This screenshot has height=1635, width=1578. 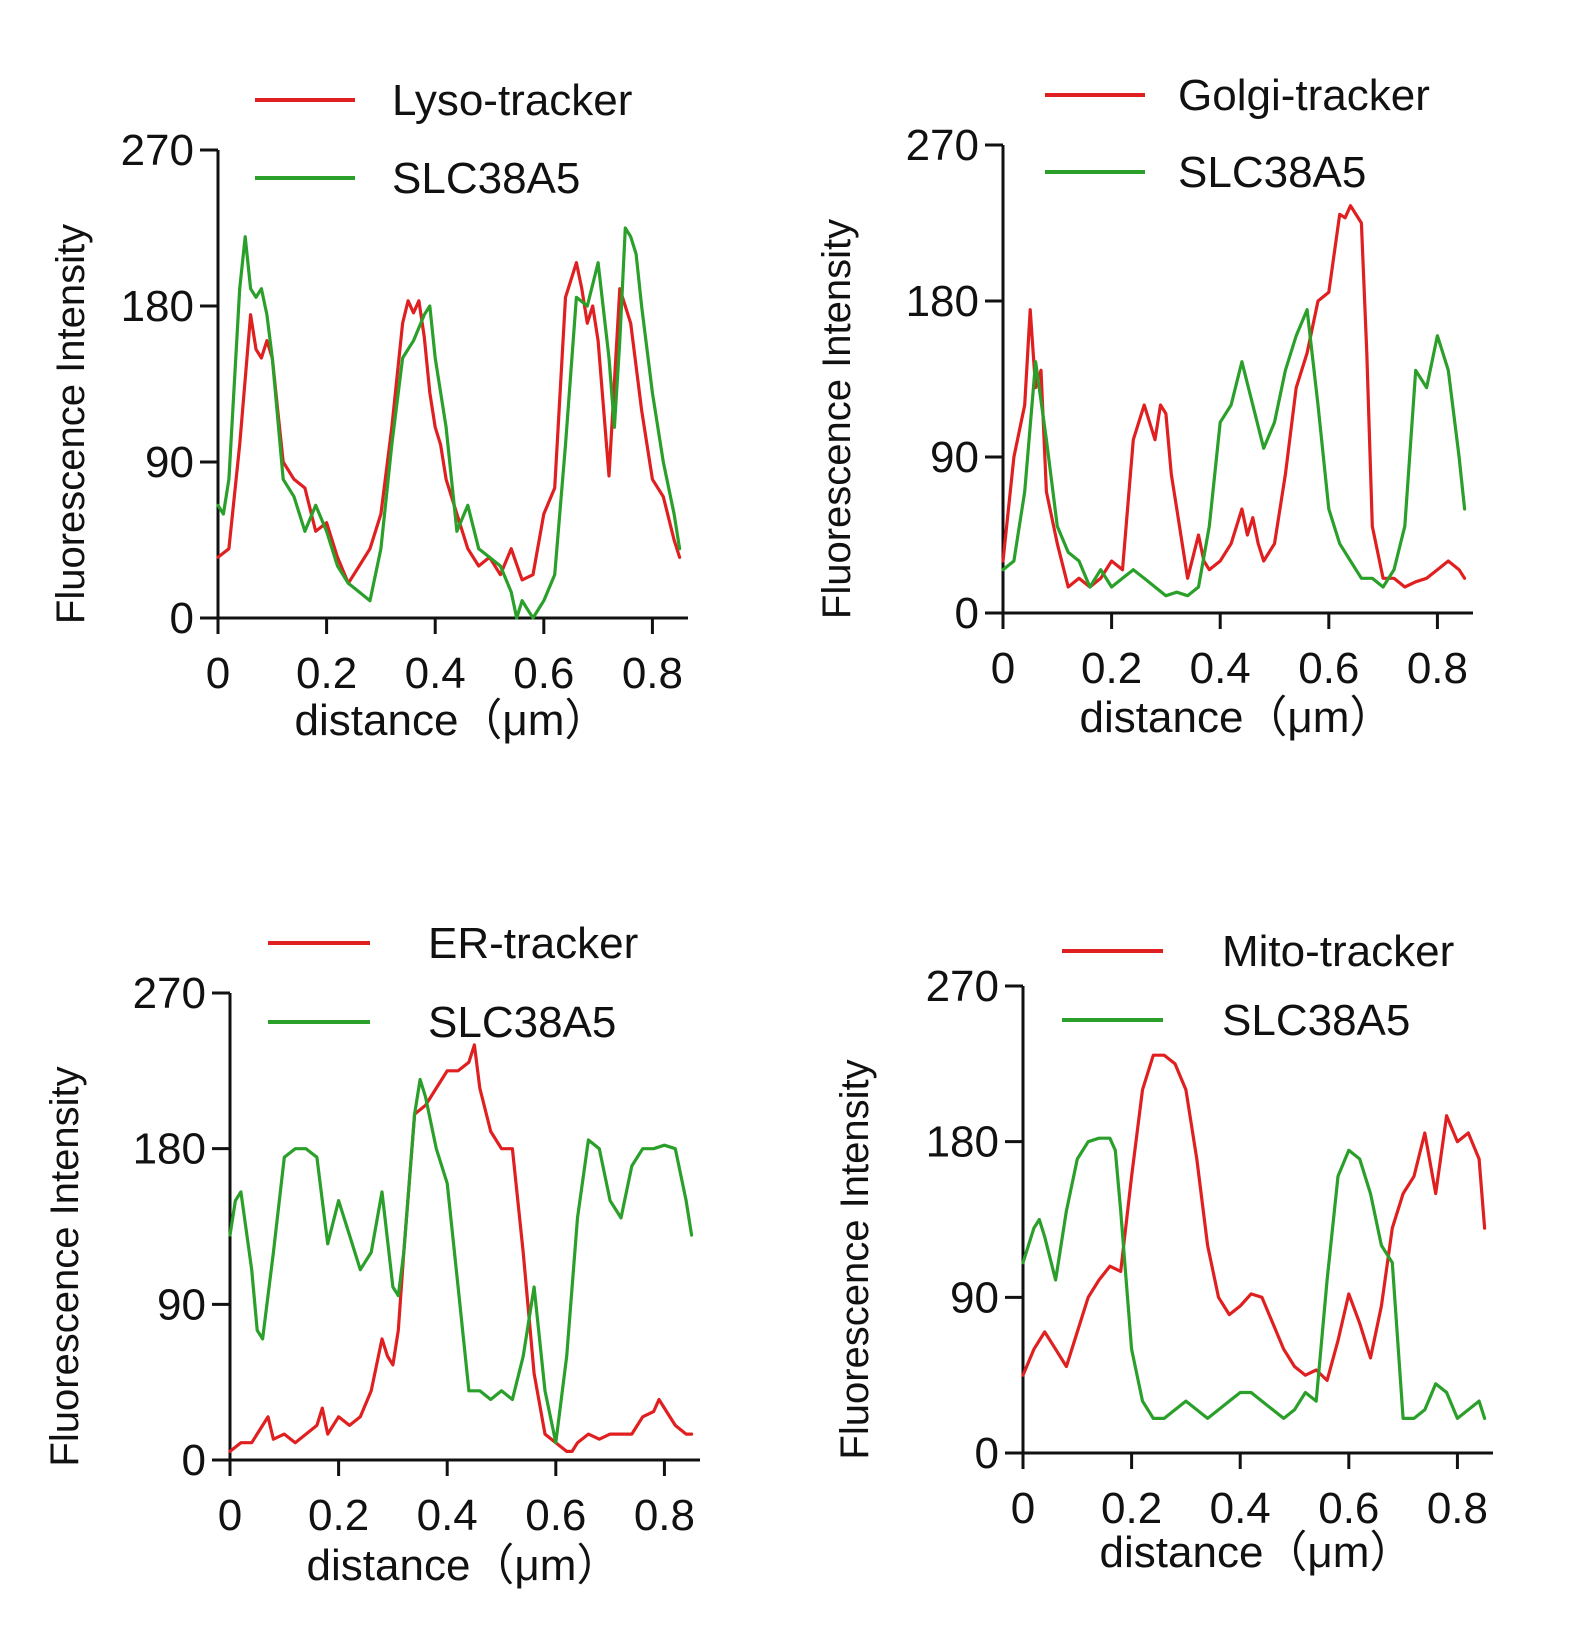 What do you see at coordinates (1304, 95) in the screenshot?
I see `legend-label: Golgi-tracker` at bounding box center [1304, 95].